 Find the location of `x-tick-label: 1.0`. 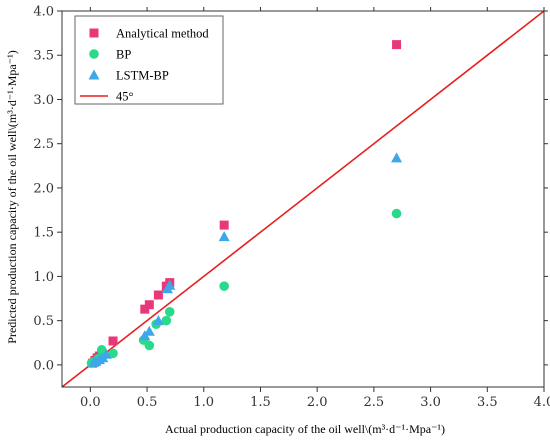

x-tick-label: 1.0 is located at coordinates (203, 402).